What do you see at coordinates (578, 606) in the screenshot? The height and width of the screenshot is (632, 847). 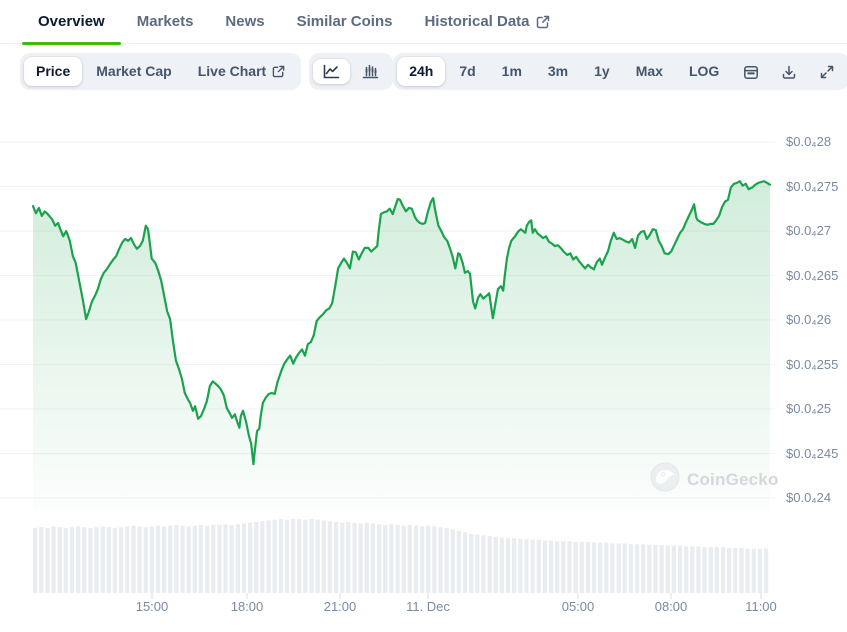 I see `x-axis-label: 05:00` at bounding box center [578, 606].